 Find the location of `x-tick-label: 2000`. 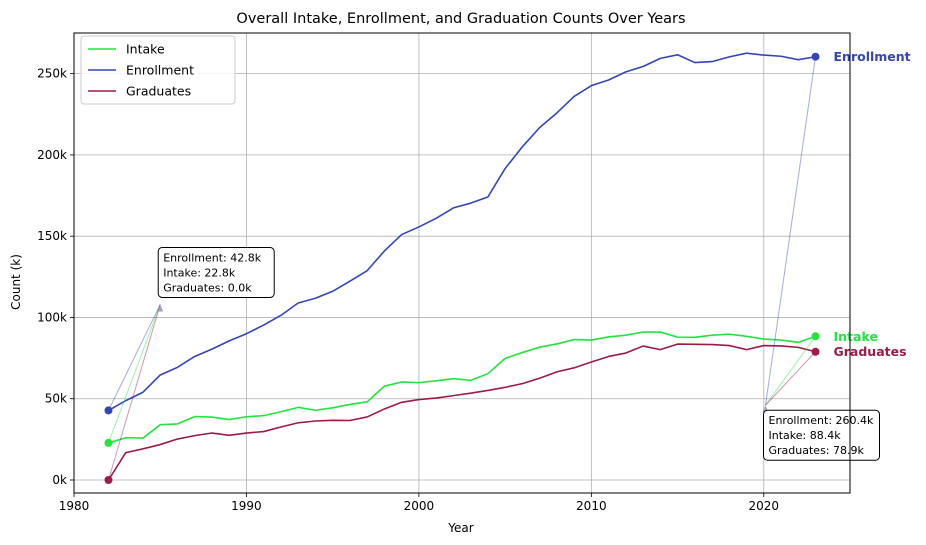

x-tick-label: 2000 is located at coordinates (419, 506).